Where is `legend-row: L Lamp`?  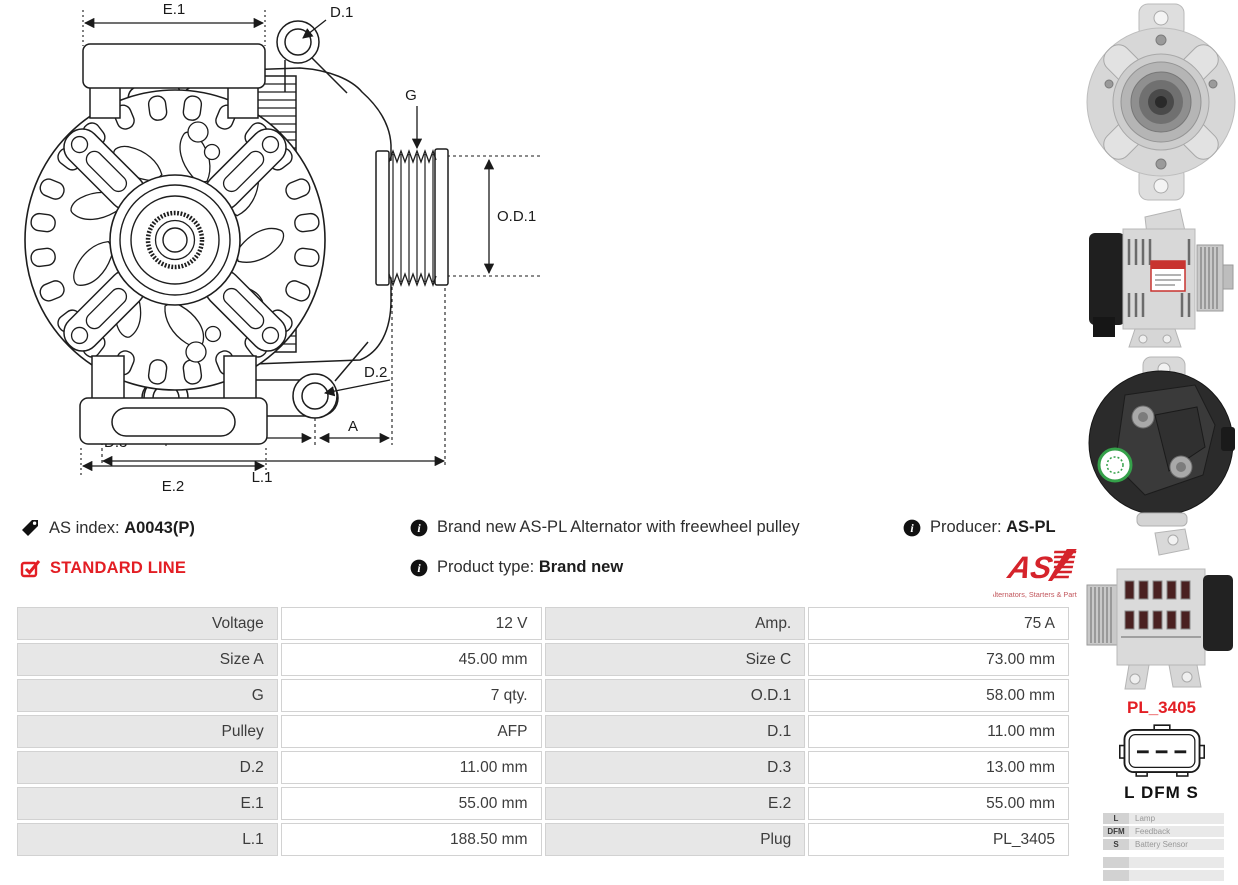 legend-row: L Lamp is located at coordinates (1163, 818).